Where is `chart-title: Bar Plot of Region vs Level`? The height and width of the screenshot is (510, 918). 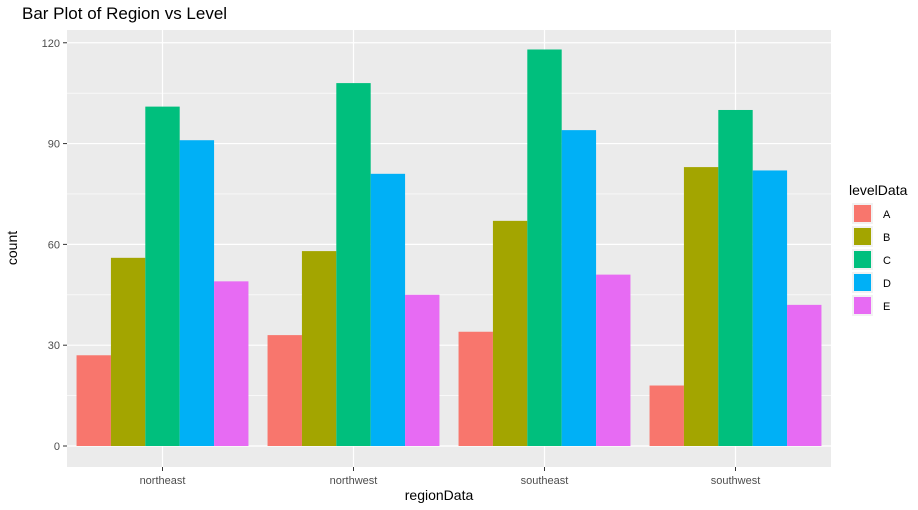
chart-title: Bar Plot of Region vs Level is located at coordinates (124, 13).